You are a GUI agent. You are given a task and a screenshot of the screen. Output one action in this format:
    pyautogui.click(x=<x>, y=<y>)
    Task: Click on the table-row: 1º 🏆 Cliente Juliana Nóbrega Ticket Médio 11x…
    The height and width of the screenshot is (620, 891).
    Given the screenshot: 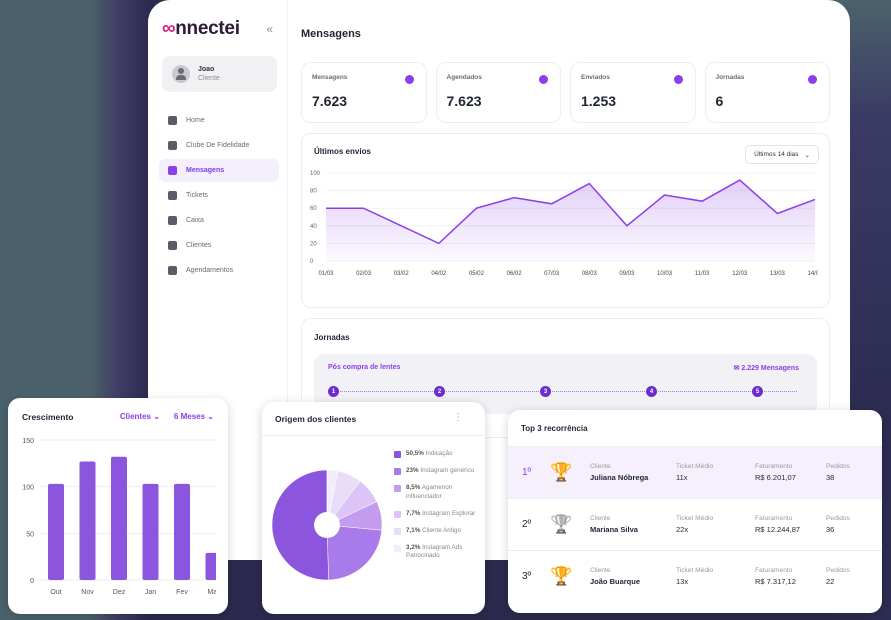 What is the action you would take?
    pyautogui.click(x=695, y=472)
    